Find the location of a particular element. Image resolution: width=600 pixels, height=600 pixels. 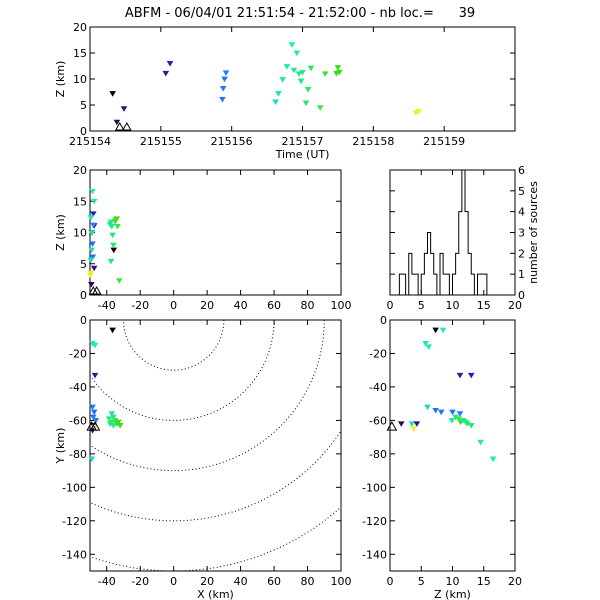

x-z-xtick-label: -20 is located at coordinates (140, 305).